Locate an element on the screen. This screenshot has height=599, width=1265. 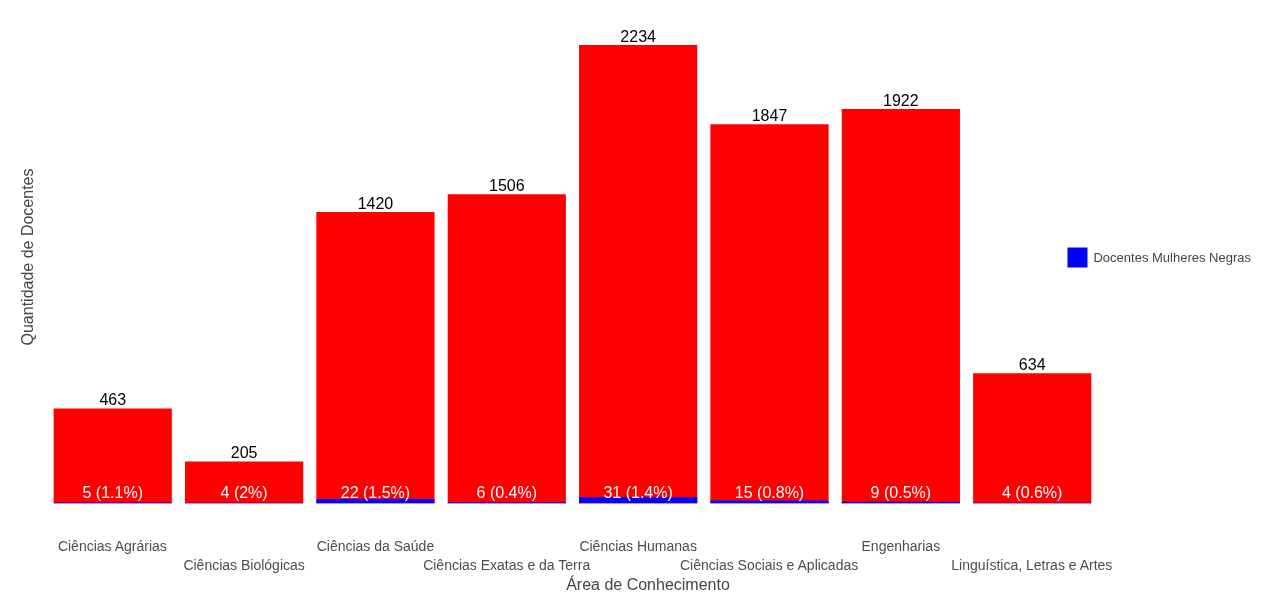
x-tick-label: Linguística, Letras e Artes is located at coordinates (1032, 564).